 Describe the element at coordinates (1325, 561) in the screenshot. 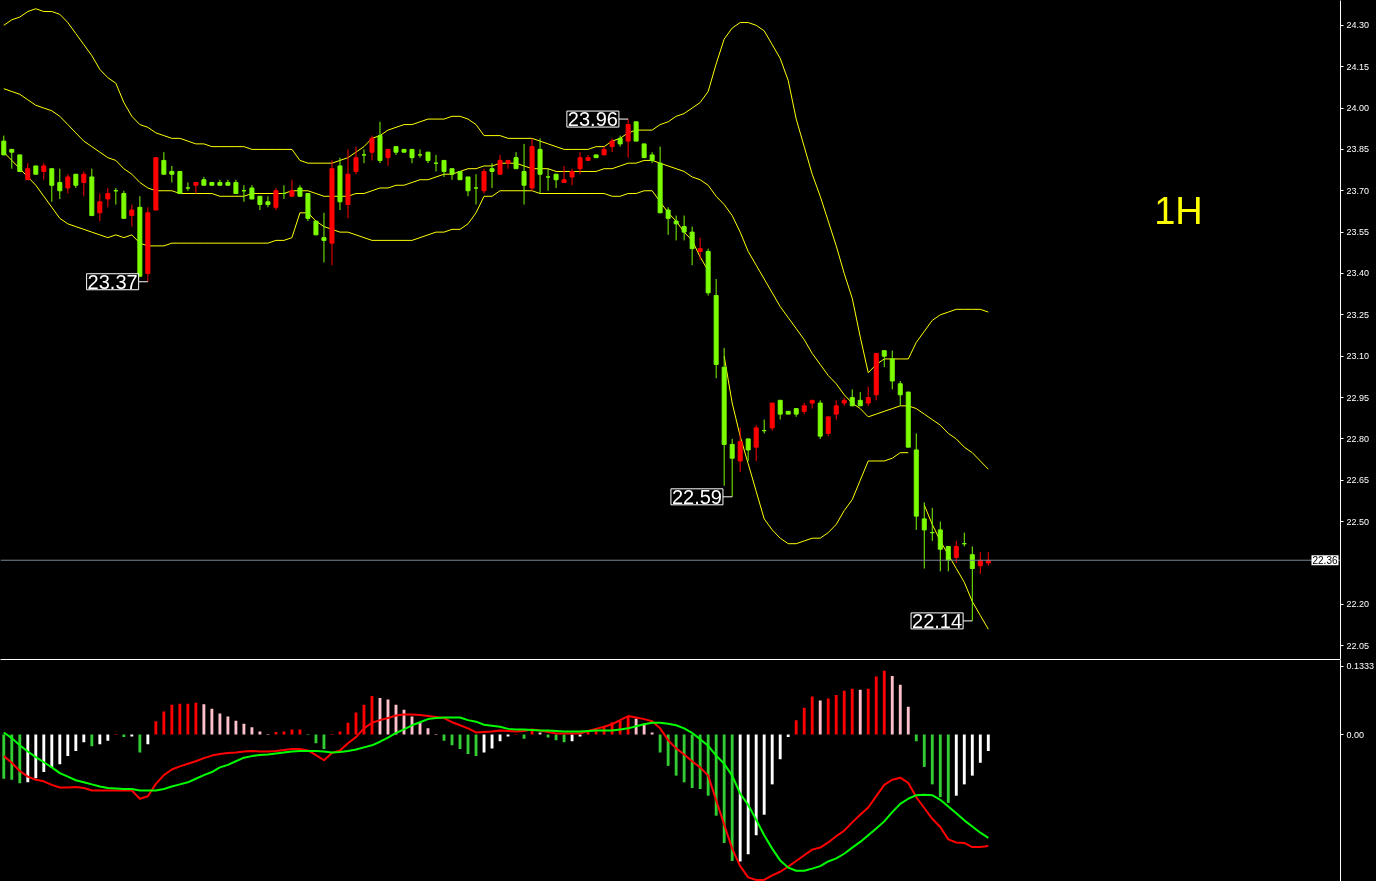

I see `ref-line-label: 22.36` at that location.